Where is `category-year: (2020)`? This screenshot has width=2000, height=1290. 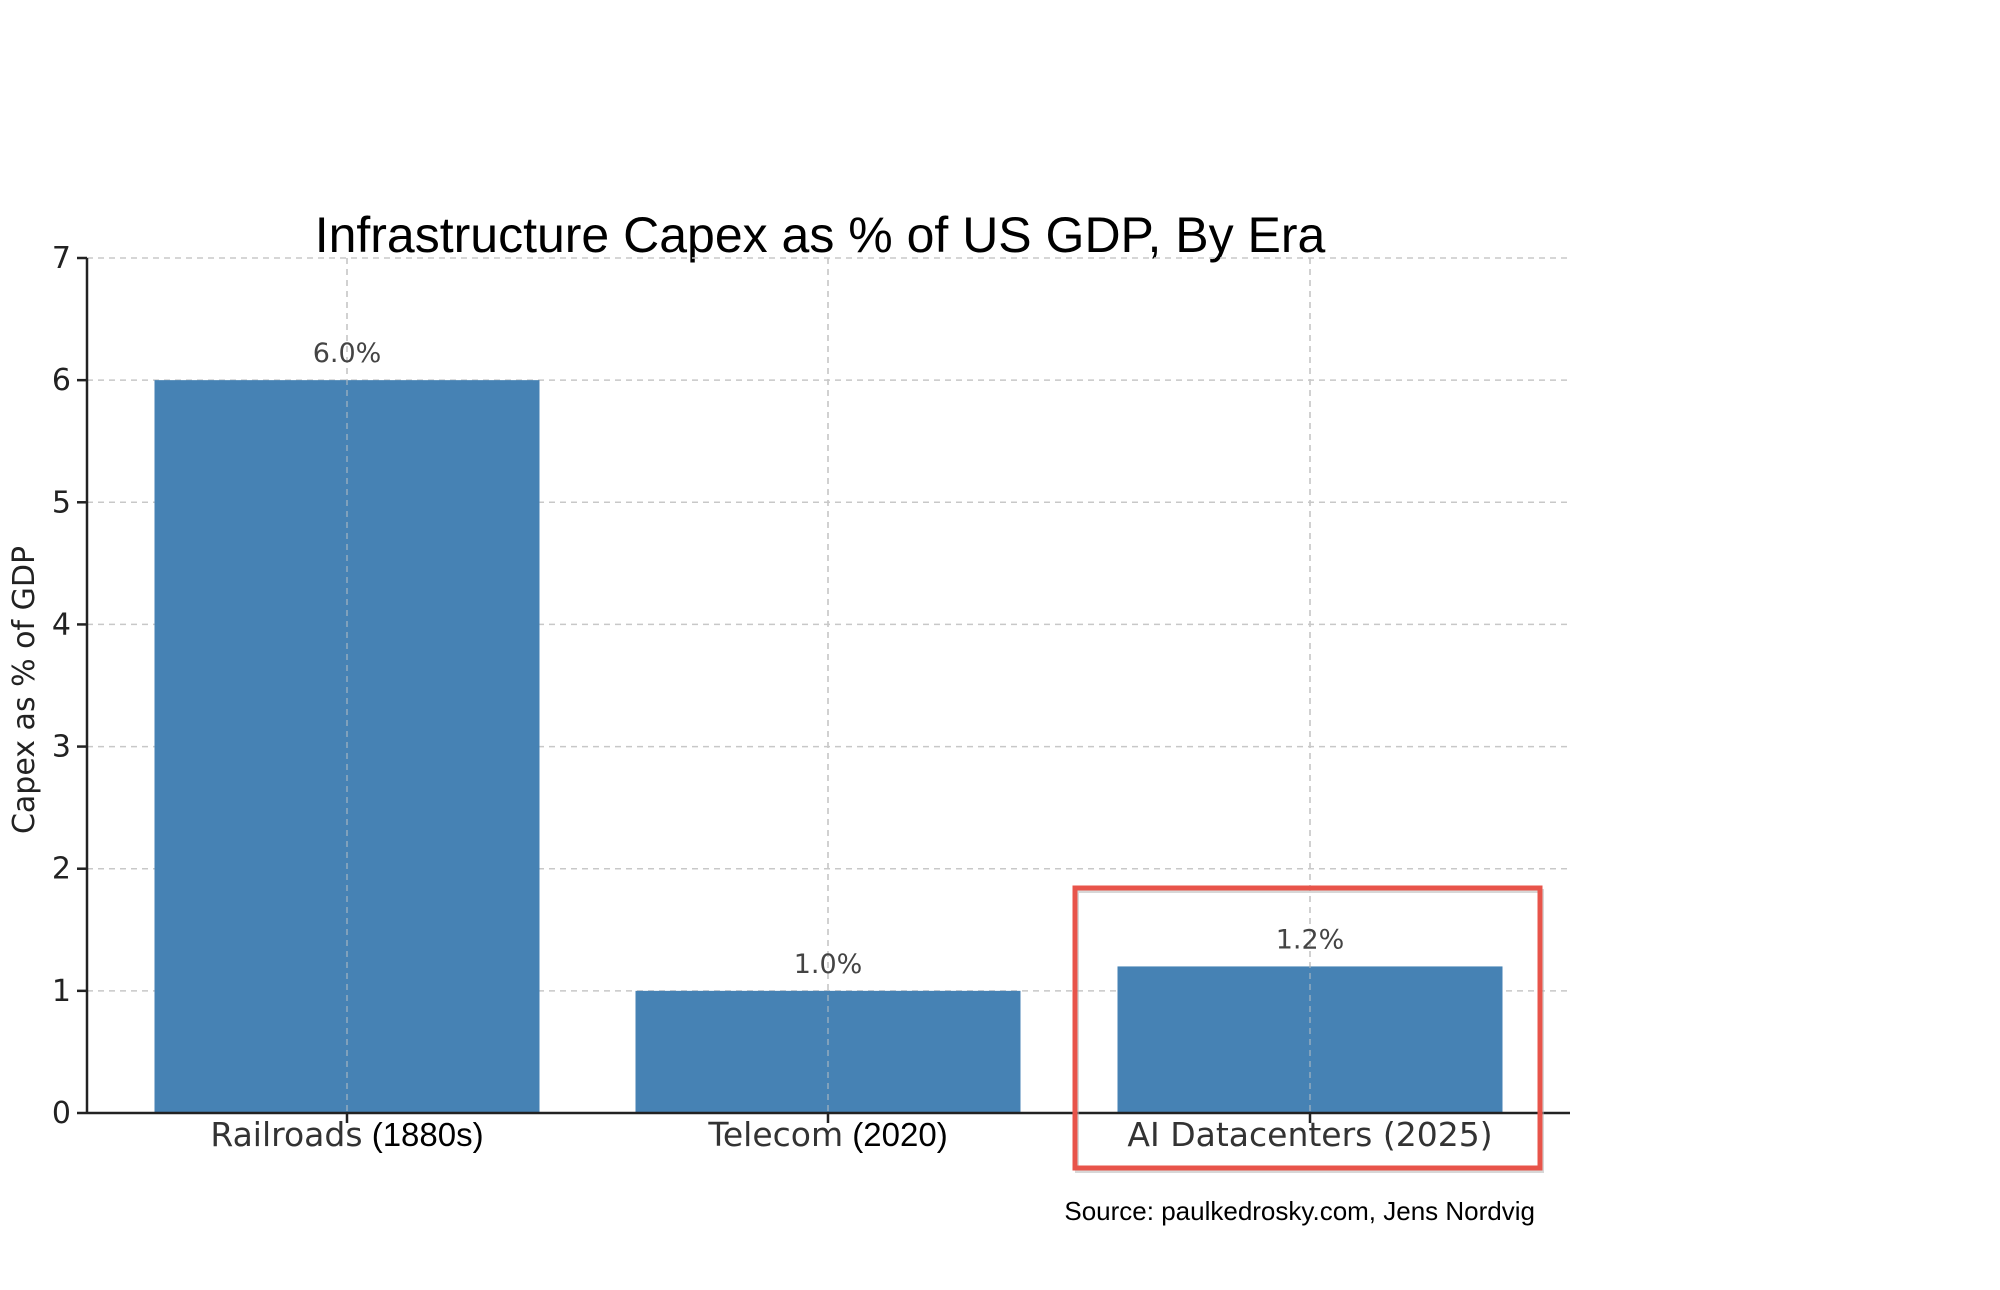 category-year: (2020) is located at coordinates (895, 1134).